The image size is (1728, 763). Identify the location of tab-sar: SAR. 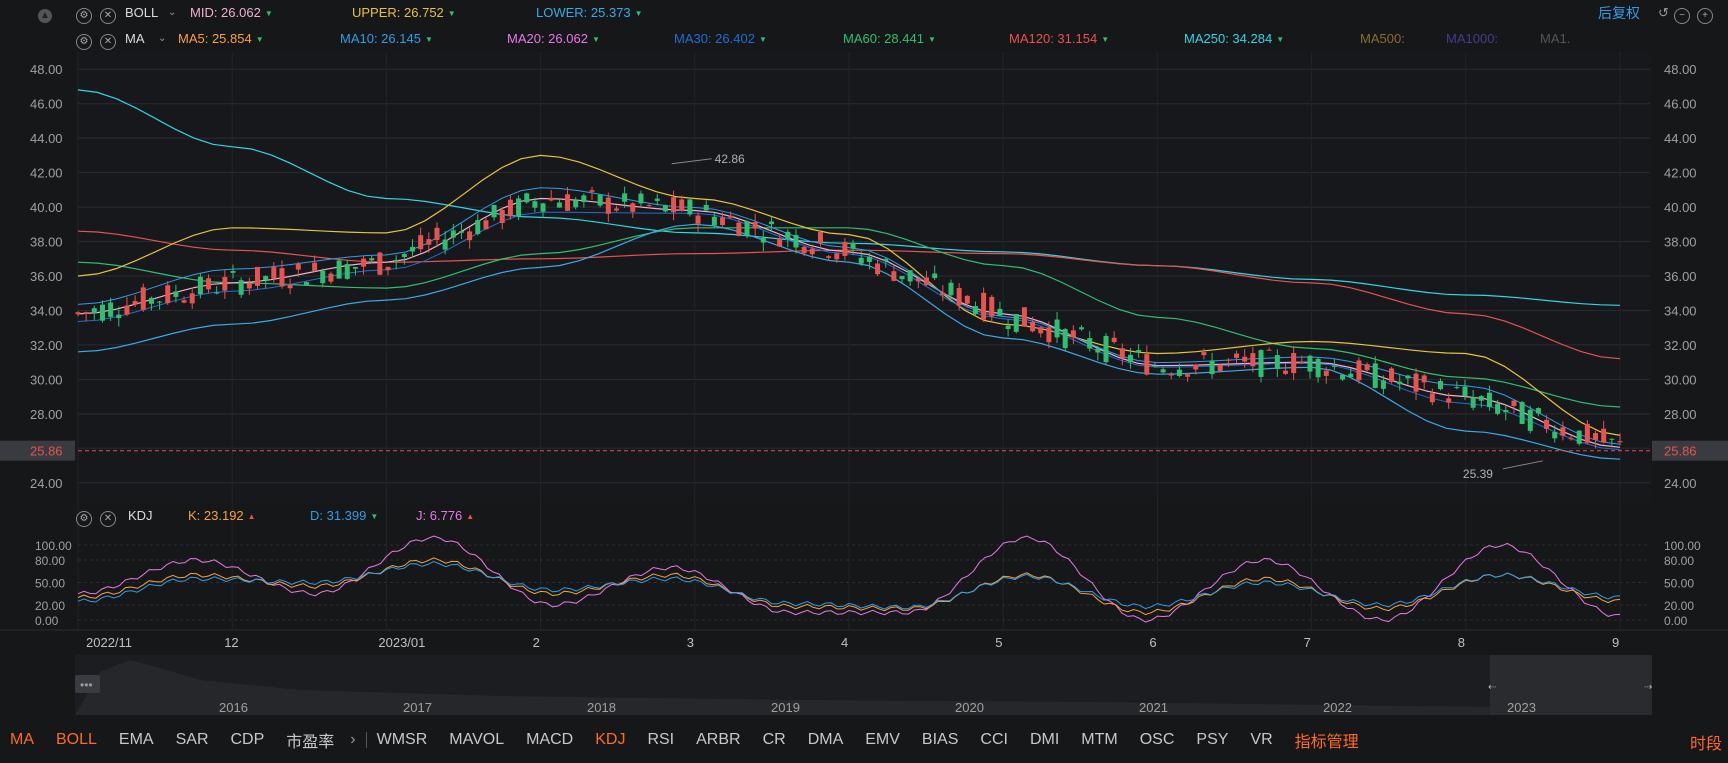
(192, 739).